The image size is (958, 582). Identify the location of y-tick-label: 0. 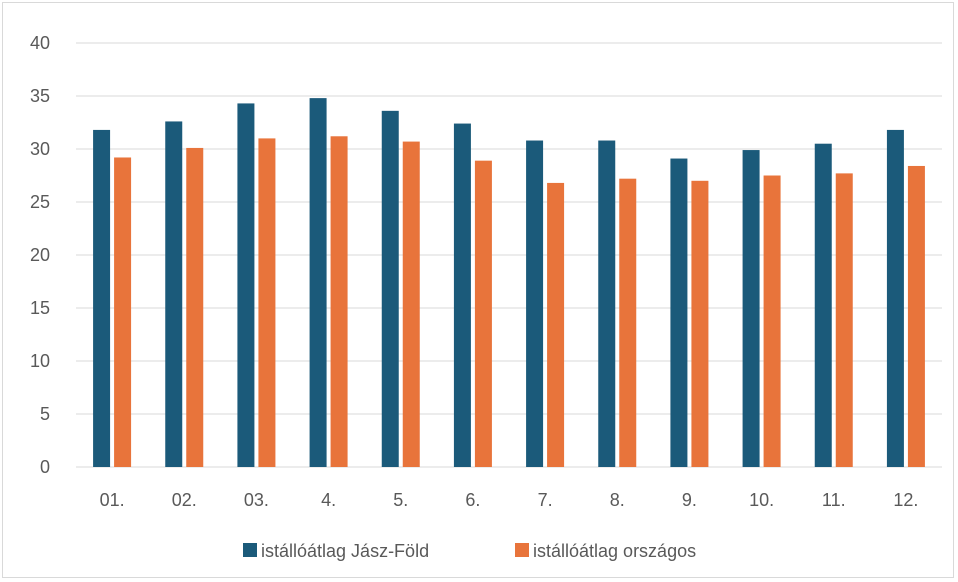
(45, 467).